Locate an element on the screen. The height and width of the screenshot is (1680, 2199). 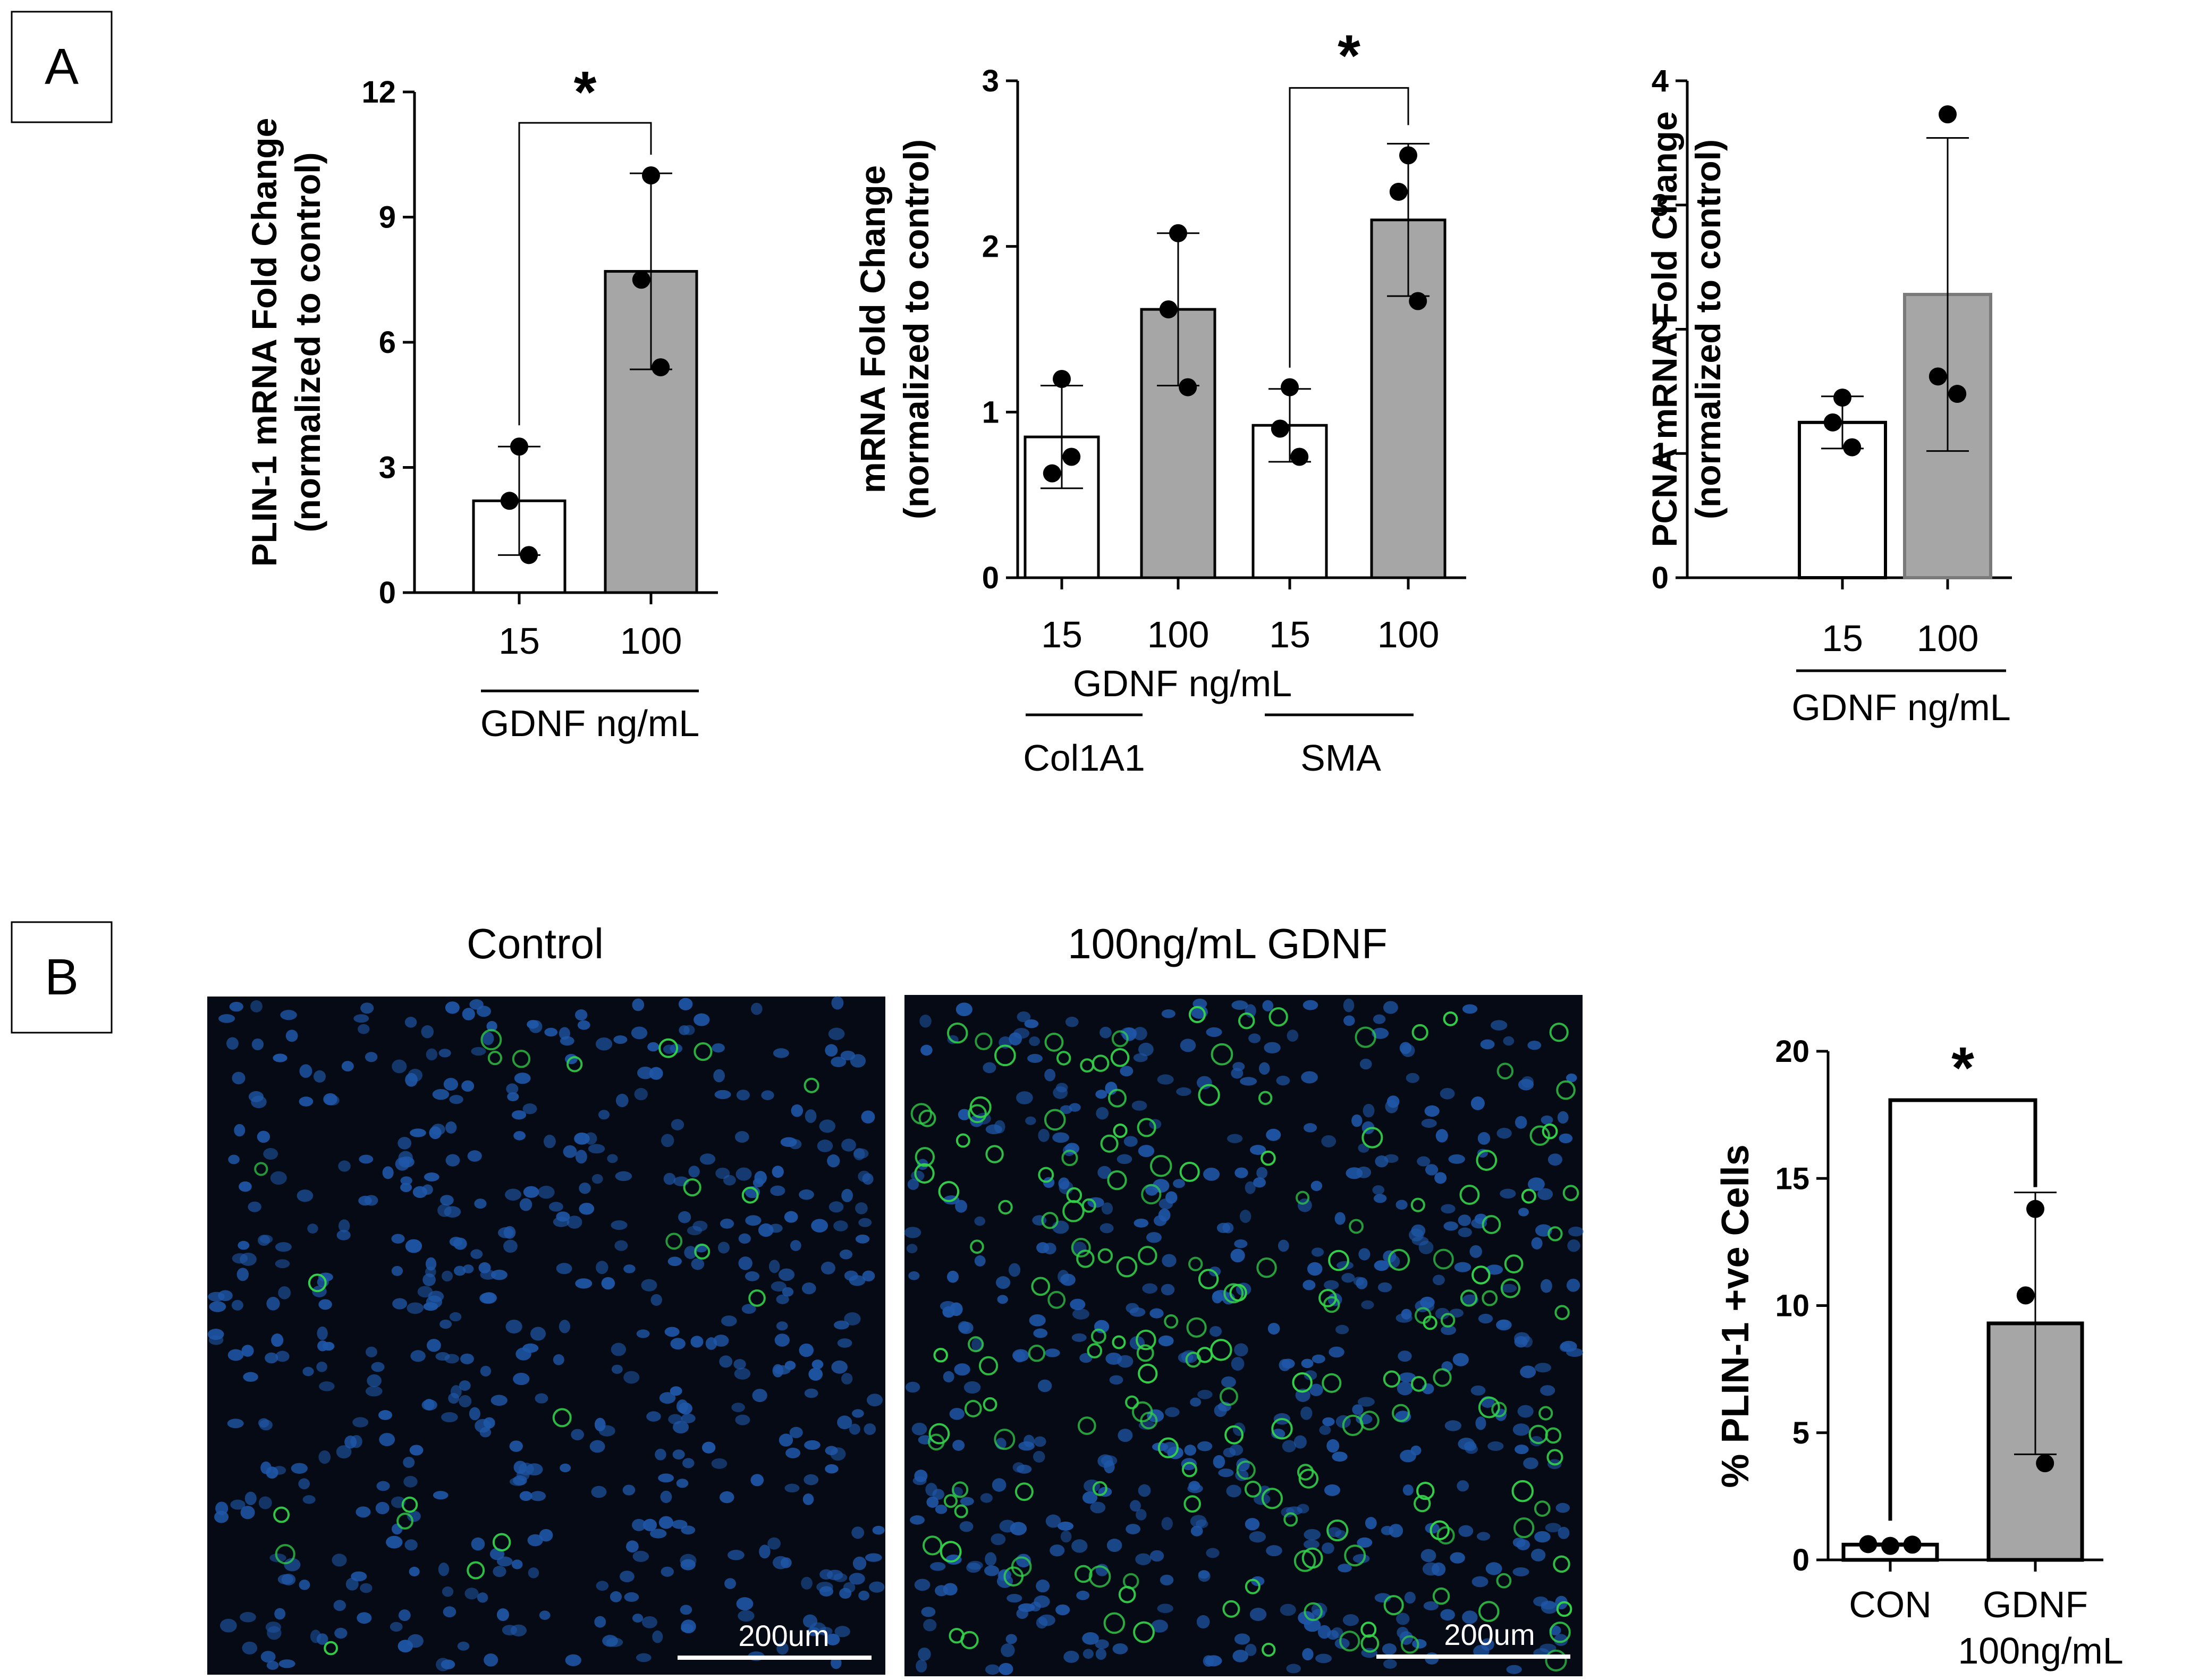
control-scale-bar: 200um is located at coordinates (775, 1639).